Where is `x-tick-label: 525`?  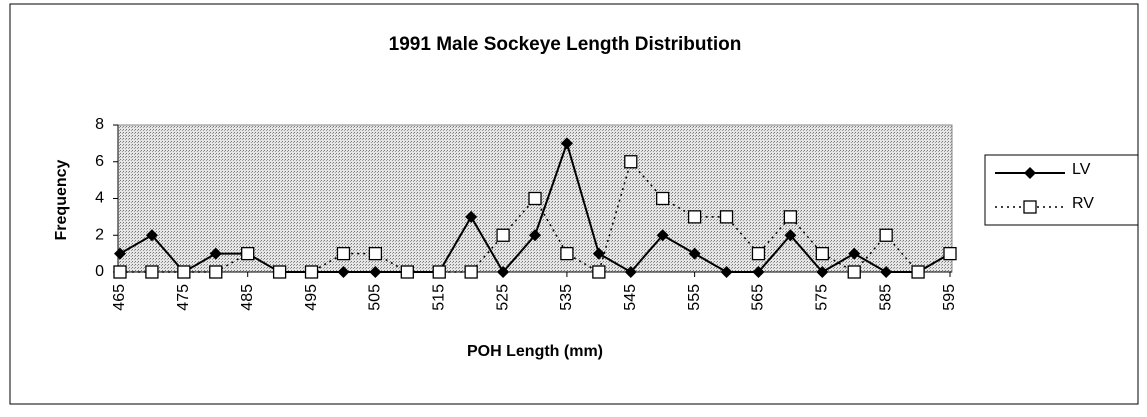 x-tick-label: 525 is located at coordinates (502, 297).